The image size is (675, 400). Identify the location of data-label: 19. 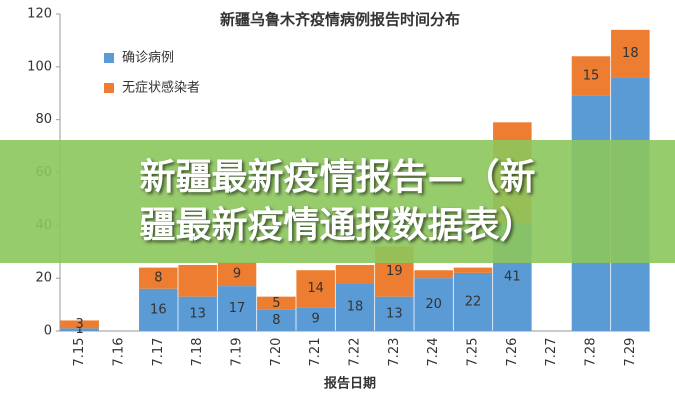
(394, 271).